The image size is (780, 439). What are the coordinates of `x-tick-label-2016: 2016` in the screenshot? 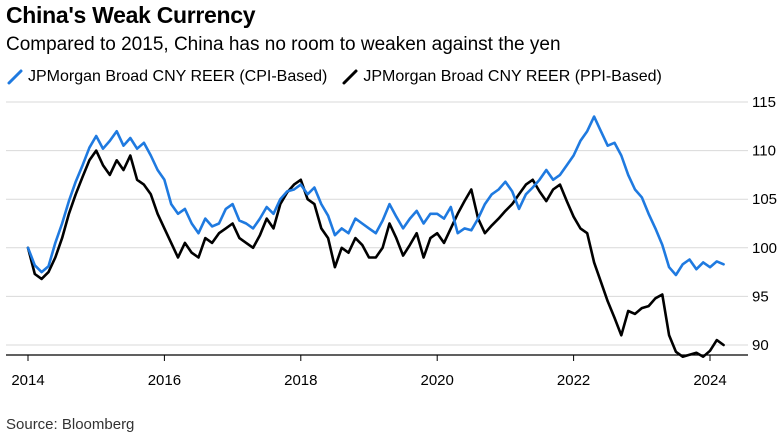 It's located at (164, 380).